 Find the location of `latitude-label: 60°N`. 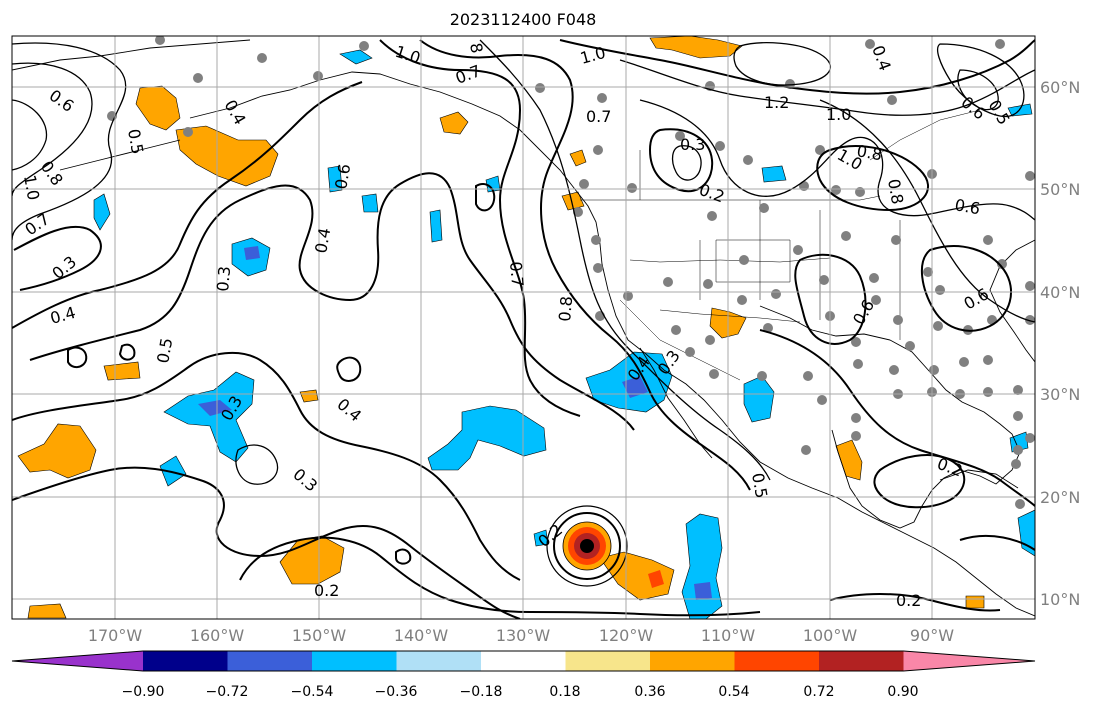

latitude-label: 60°N is located at coordinates (1060, 87).